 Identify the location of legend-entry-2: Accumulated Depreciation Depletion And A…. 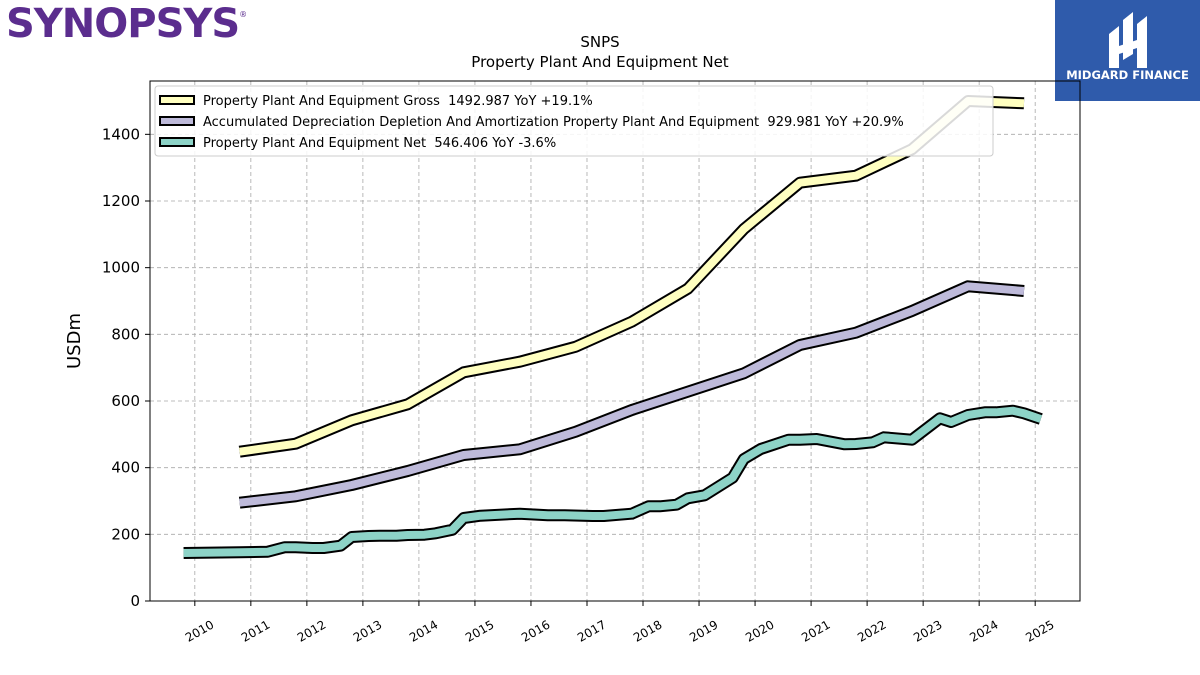
(553, 122).